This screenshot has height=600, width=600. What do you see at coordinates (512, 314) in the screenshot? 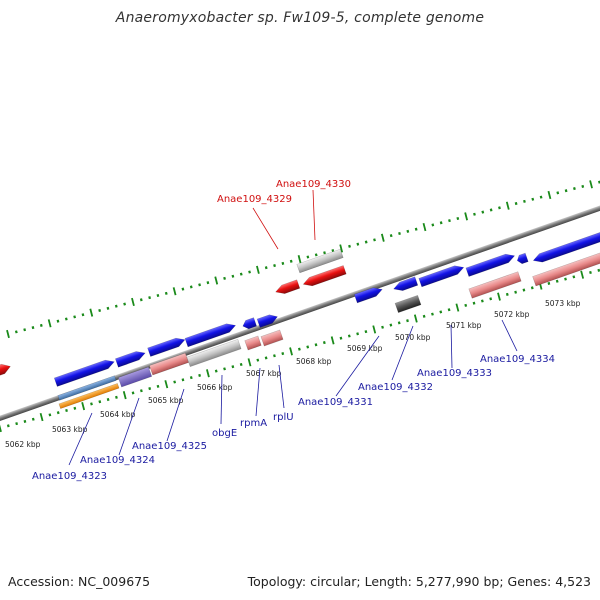
I see `kbp-coordinate-label: 5072 kbp` at bounding box center [512, 314].